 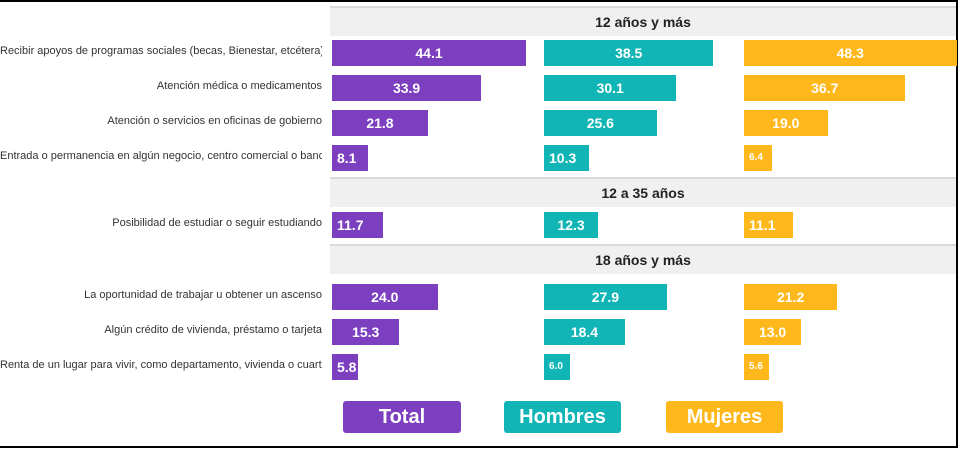 I want to click on bar-value-label: 8.1, so click(x=347, y=158).